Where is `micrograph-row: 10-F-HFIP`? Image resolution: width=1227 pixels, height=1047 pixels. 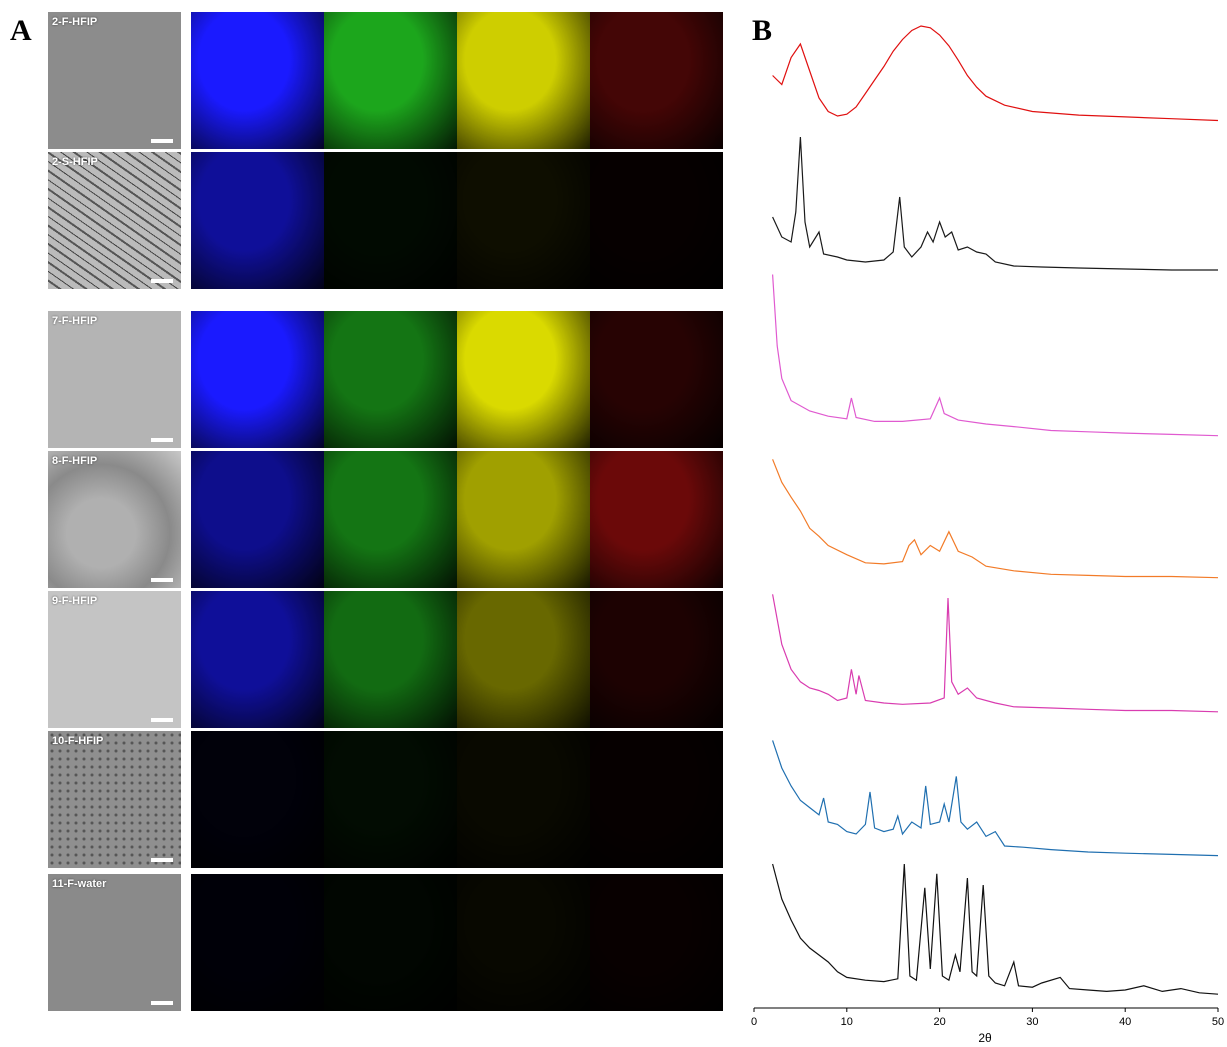
micrograph-row: 10-F-HFIP is located at coordinates (365, 799).